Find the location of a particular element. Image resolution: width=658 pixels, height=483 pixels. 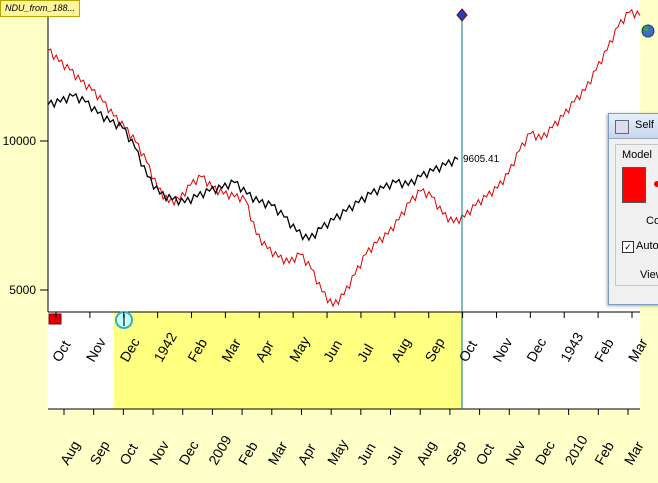

dialog-window-icon is located at coordinates (622, 127).